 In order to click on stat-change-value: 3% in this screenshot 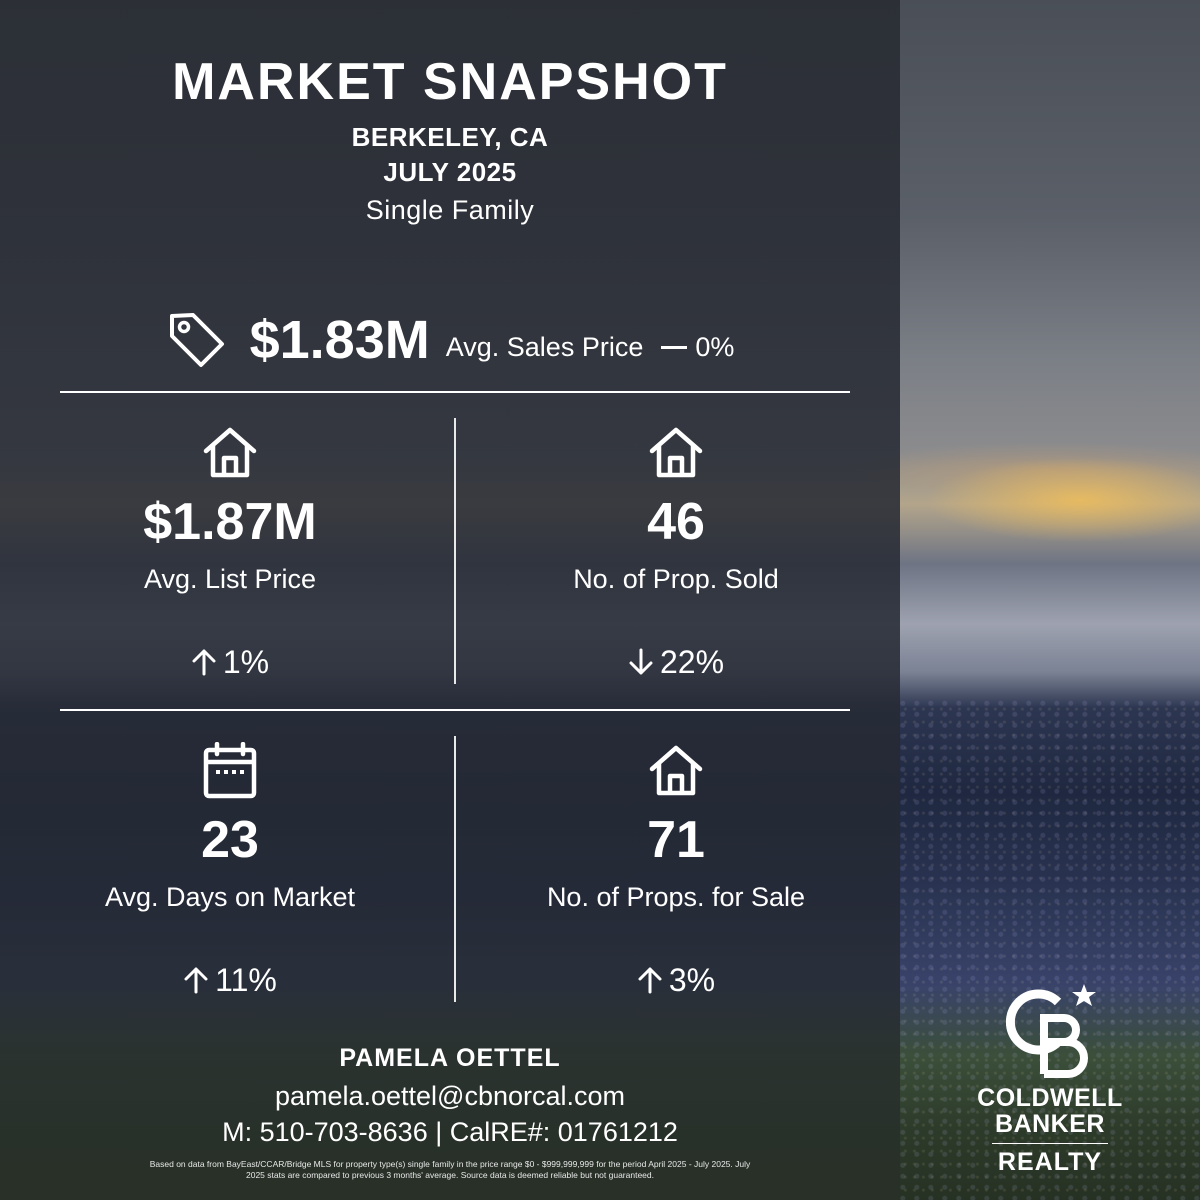, I will do `click(692, 980)`.